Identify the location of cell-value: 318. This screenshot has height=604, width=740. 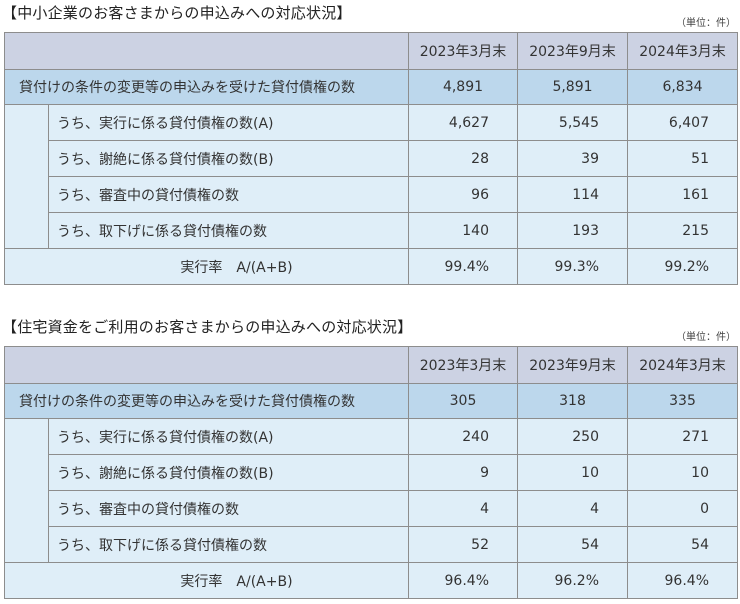
(572, 401).